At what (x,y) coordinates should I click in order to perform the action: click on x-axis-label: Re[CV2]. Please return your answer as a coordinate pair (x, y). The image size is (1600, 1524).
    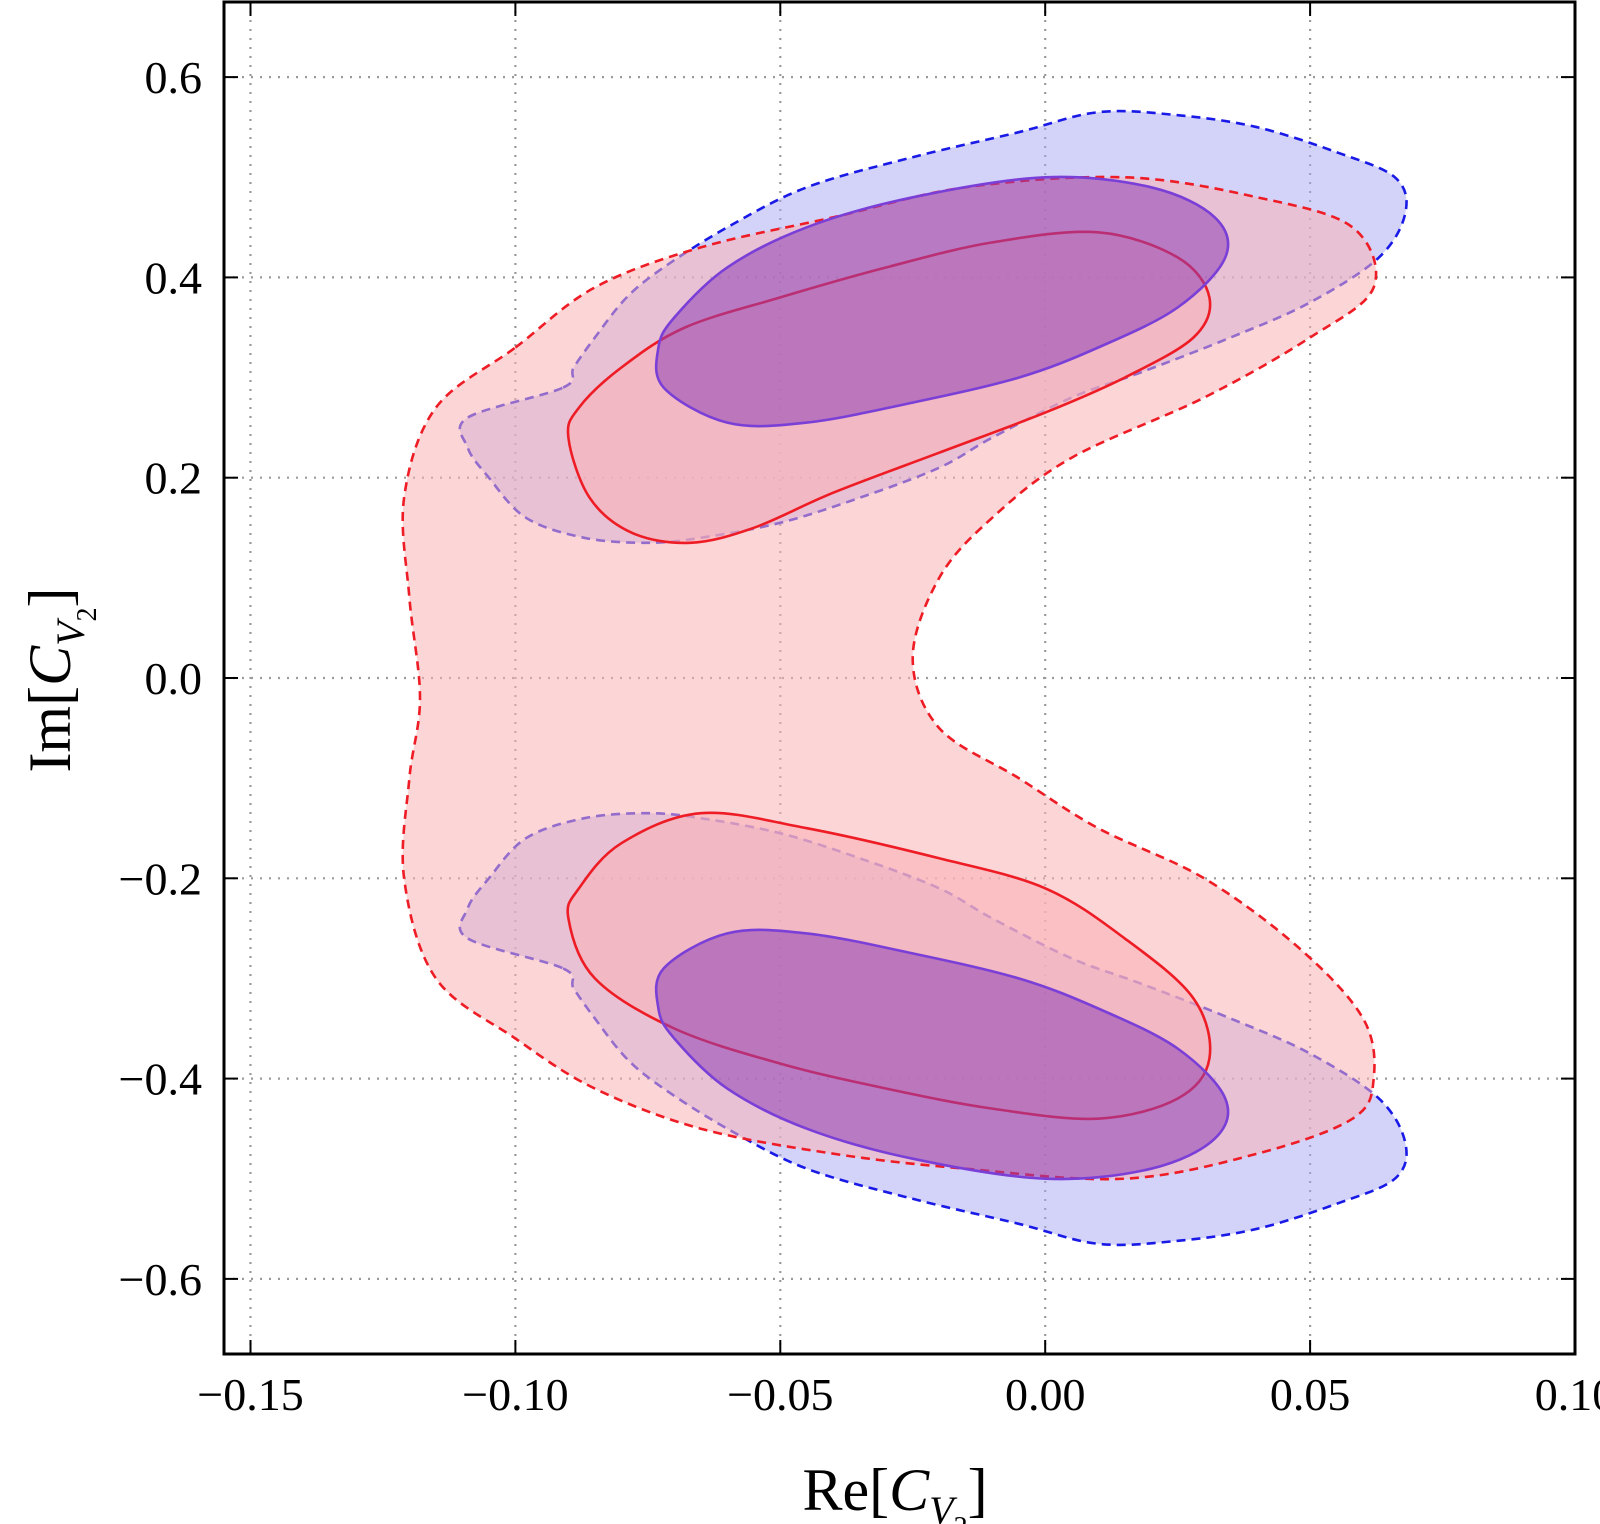
    Looking at the image, I should click on (894, 1490).